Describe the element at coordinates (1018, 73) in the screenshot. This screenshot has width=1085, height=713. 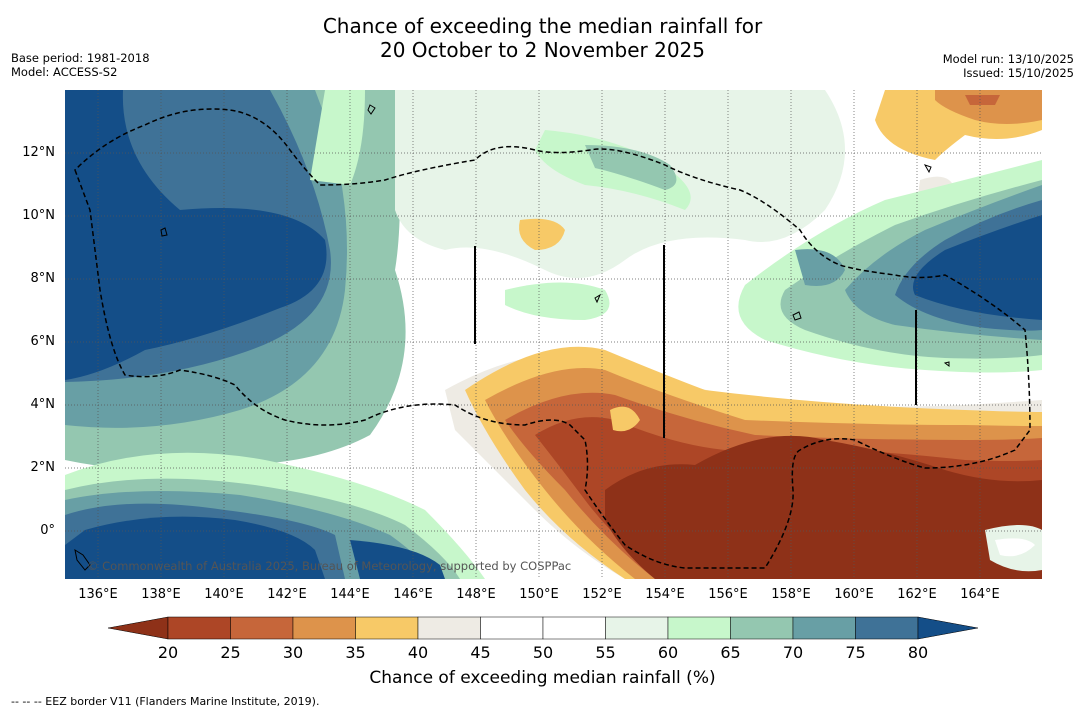
I see `issued-label: Issued: 15/10/2025` at that location.